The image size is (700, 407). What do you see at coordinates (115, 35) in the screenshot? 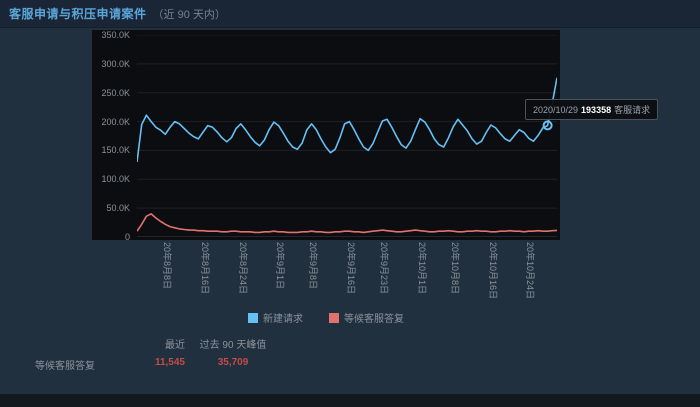
I see `y-tick-label: 350.0K` at bounding box center [115, 35].